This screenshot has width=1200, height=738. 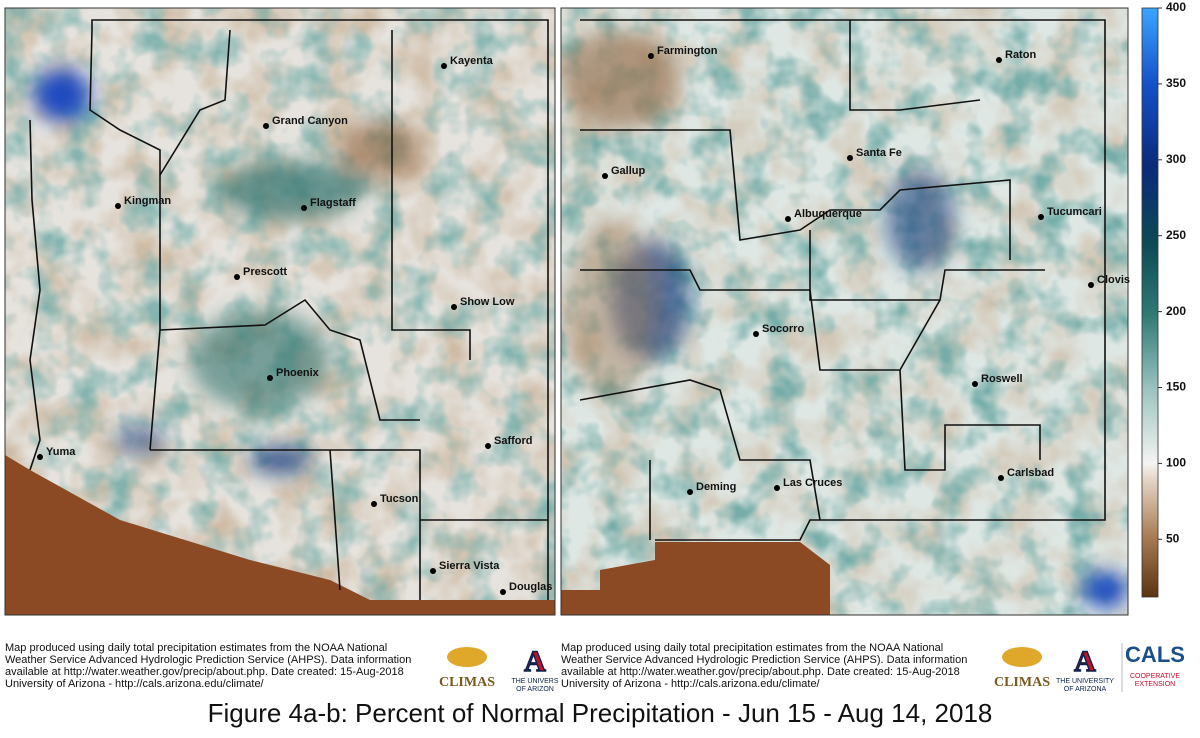 What do you see at coordinates (1155, 684) in the screenshot?
I see `logo-text: EXTENSION` at bounding box center [1155, 684].